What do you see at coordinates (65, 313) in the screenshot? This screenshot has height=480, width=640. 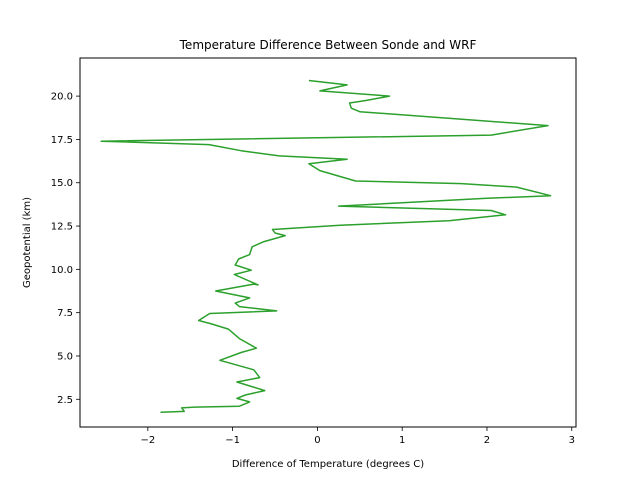 I see `y-tick-label: 7.5` at bounding box center [65, 313].